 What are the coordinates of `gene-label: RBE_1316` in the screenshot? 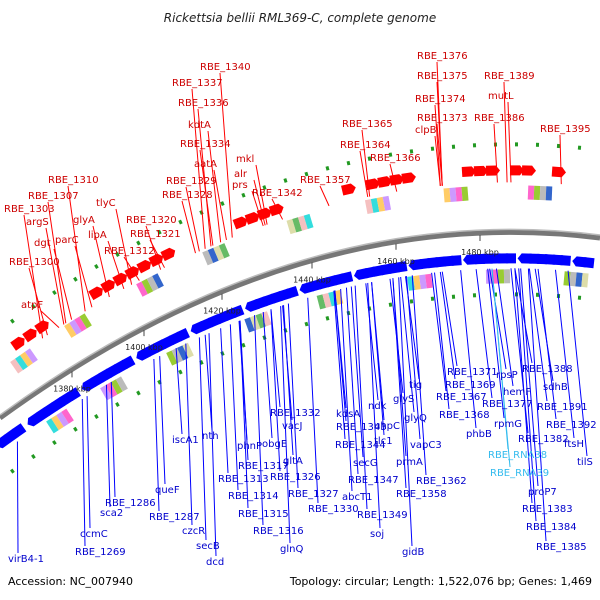 It's located at (278, 531).